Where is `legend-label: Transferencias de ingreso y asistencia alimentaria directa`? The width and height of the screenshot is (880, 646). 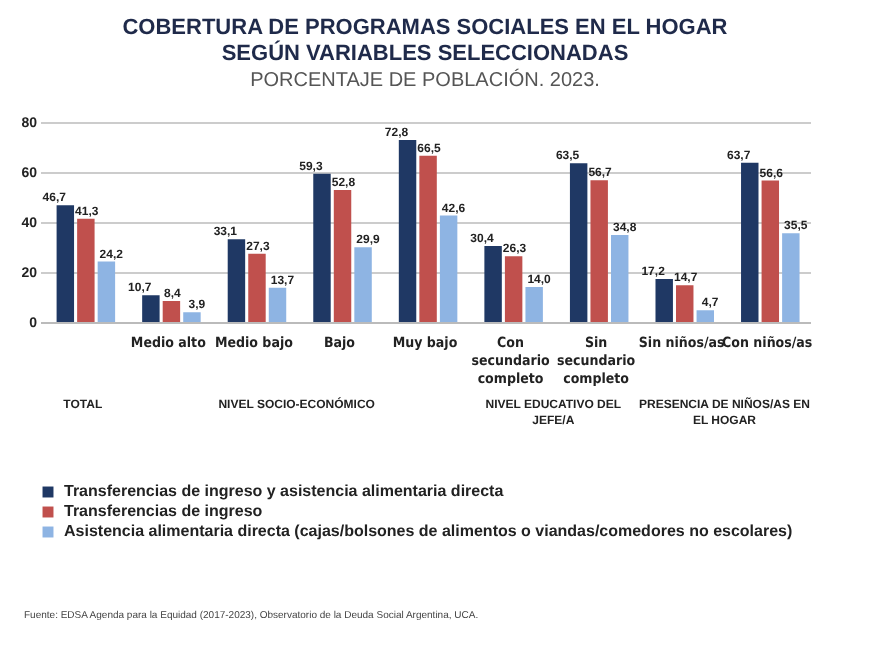
legend-label: Transferencias de ingreso y asistencia alimentaria directa is located at coordinates (284, 491).